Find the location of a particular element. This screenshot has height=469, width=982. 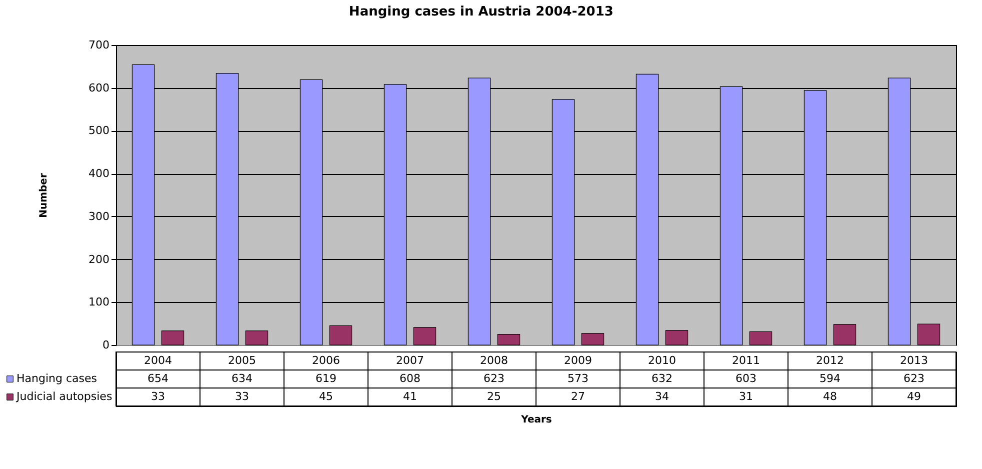

data-label: 608 is located at coordinates (410, 378).